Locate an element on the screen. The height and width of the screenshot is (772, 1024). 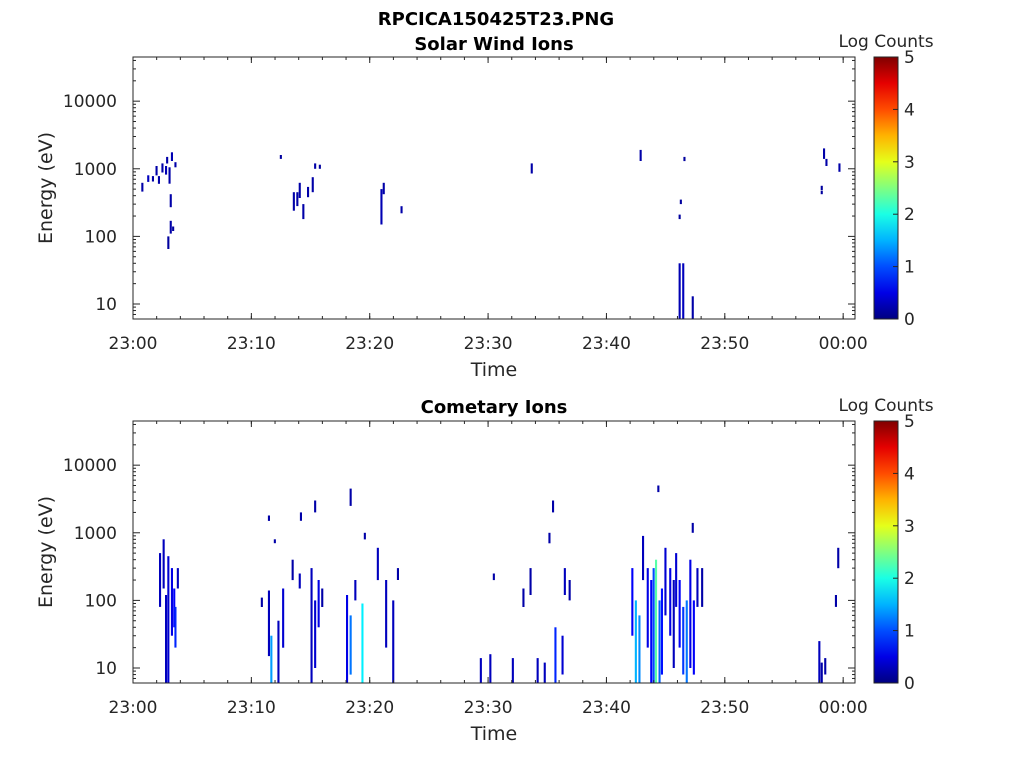
y-tick-label: 100 is located at coordinates (101, 601).